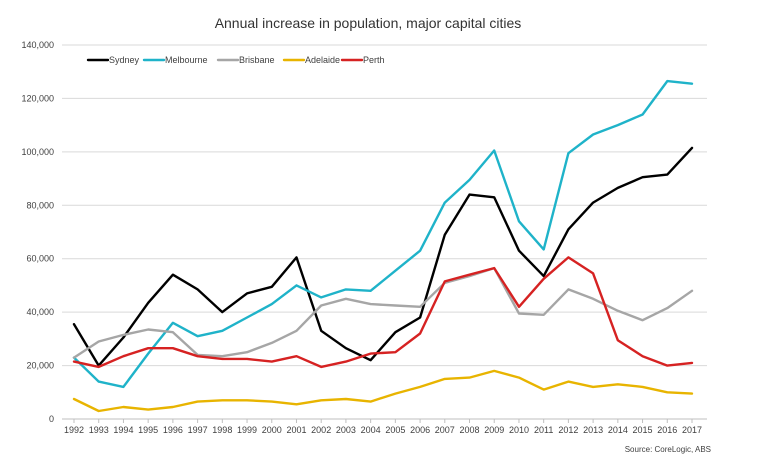 The width and height of the screenshot is (764, 475). Describe the element at coordinates (568, 430) in the screenshot. I see `x-tick-label: 2012` at that location.